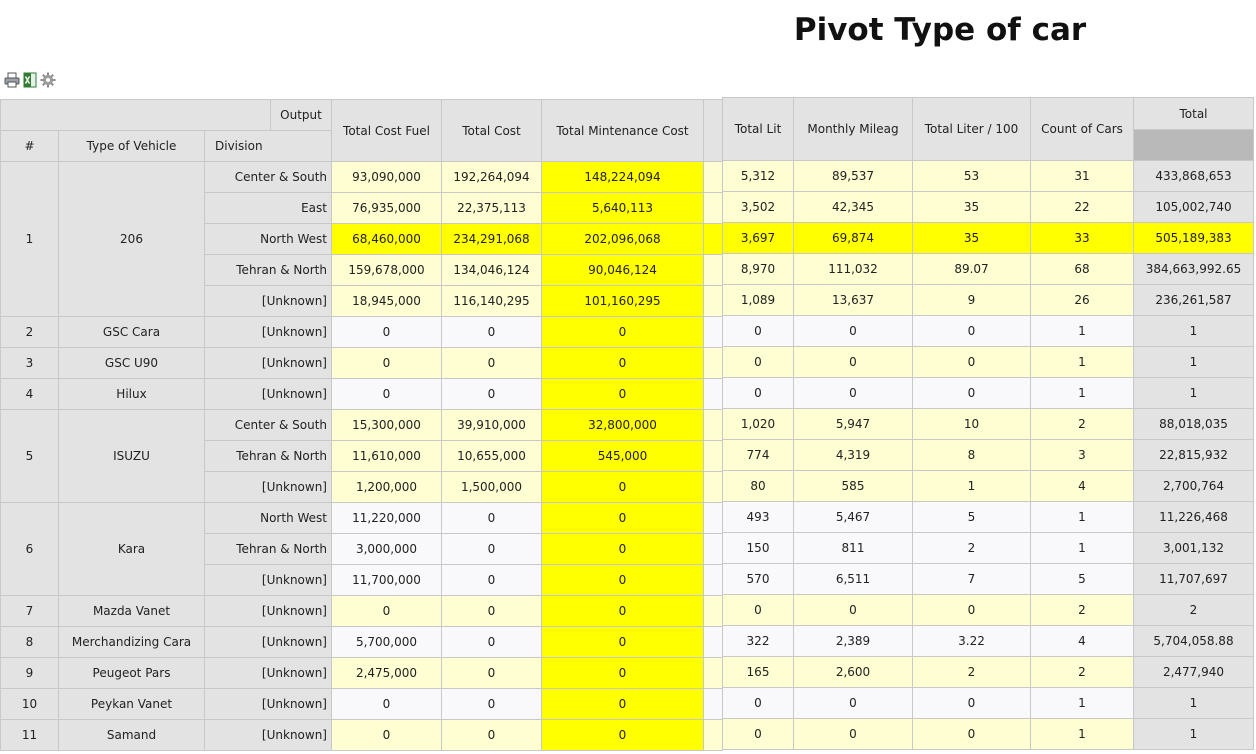  I want to click on vehicle-type-cell: Merchandizing Cara, so click(131, 642).